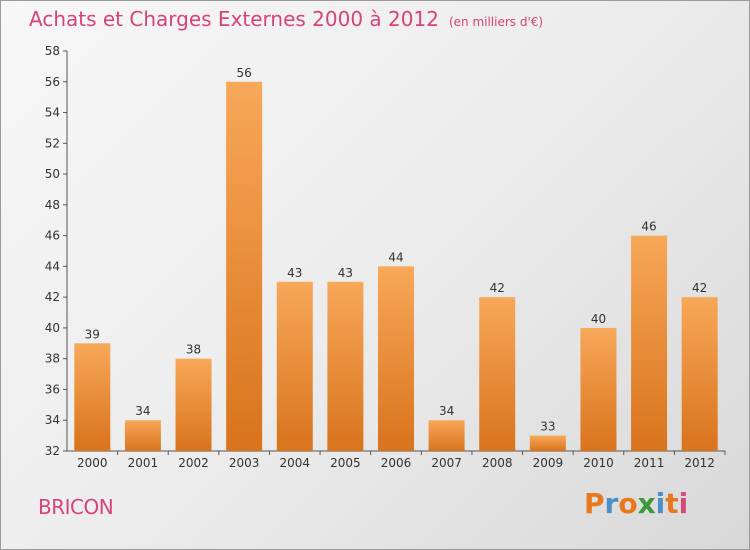  What do you see at coordinates (193, 404) in the screenshot?
I see `bar-2002` at bounding box center [193, 404].